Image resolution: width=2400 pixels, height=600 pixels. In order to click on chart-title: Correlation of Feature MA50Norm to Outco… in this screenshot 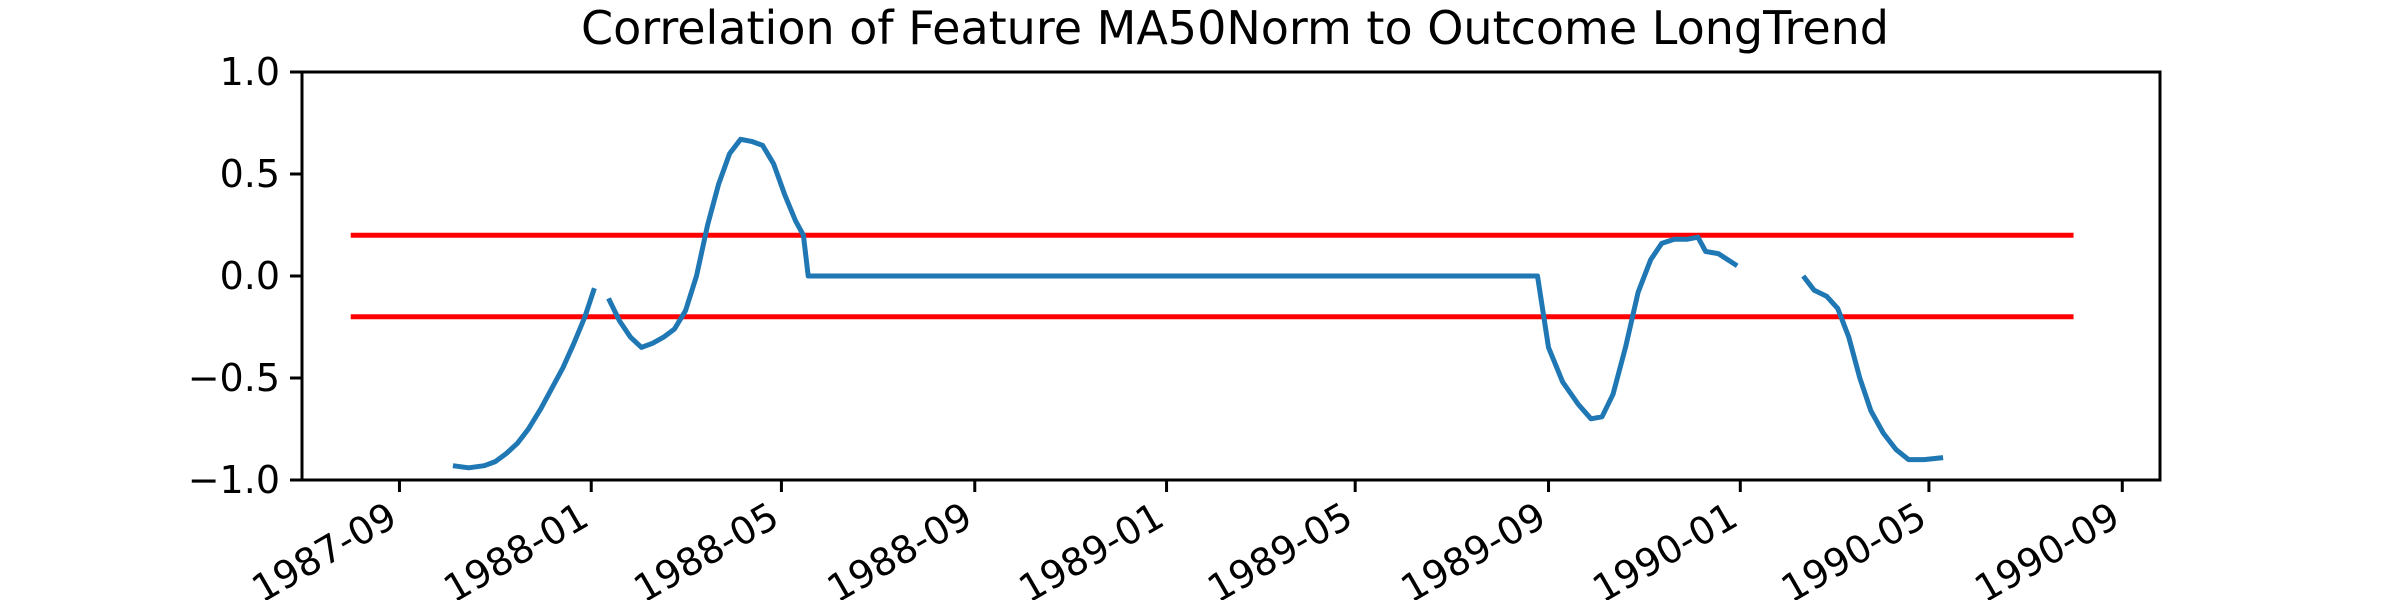, I will do `click(1235, 28)`.